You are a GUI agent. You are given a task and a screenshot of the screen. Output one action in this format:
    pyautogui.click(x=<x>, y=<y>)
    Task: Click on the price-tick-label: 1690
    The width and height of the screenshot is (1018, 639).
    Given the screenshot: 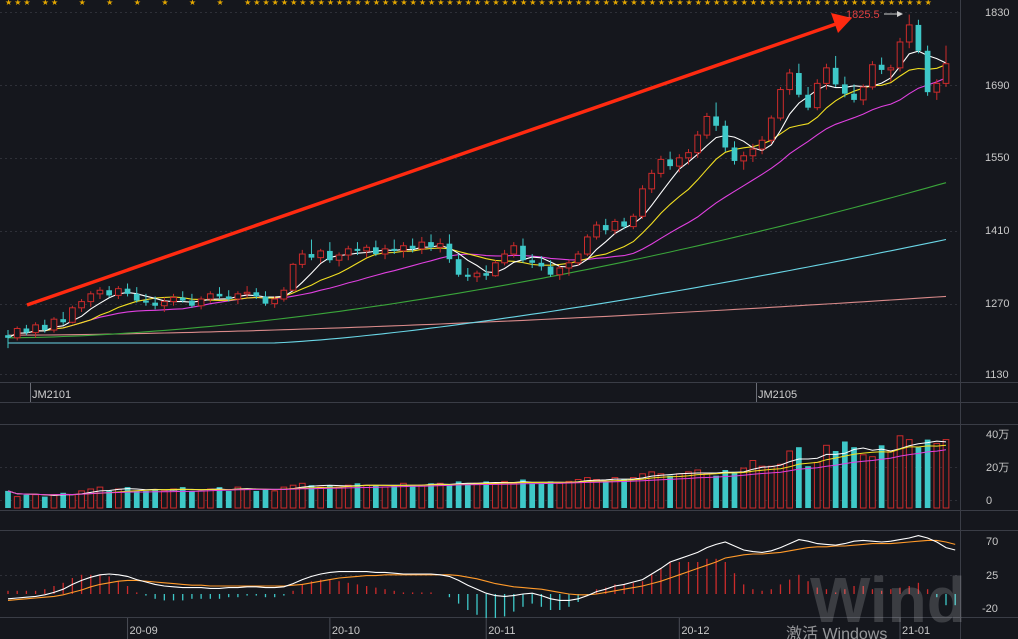 What is the action you would take?
    pyautogui.click(x=997, y=86)
    